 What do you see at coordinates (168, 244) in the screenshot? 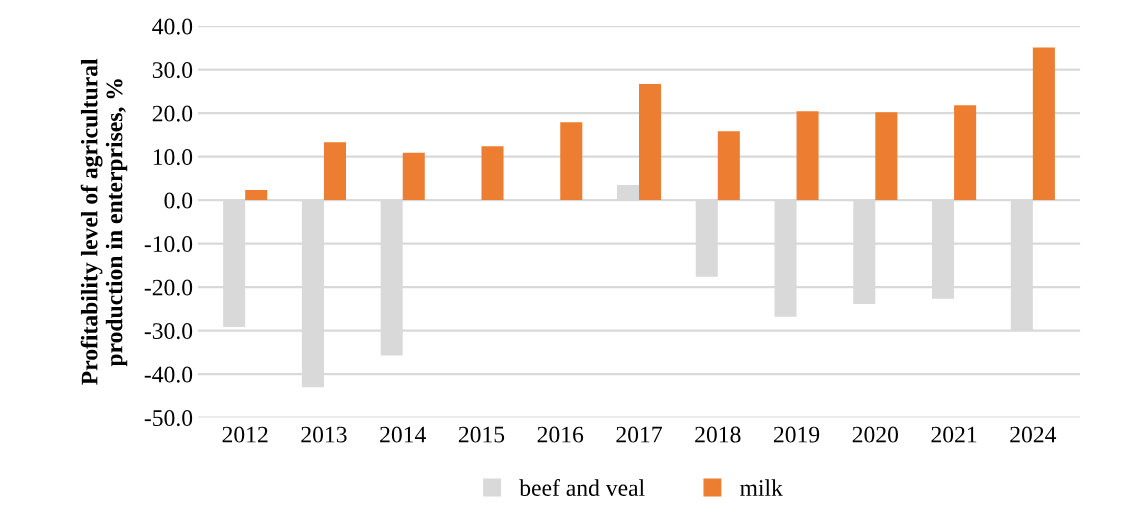
I see `y-tick-label: -10.0` at bounding box center [168, 244].